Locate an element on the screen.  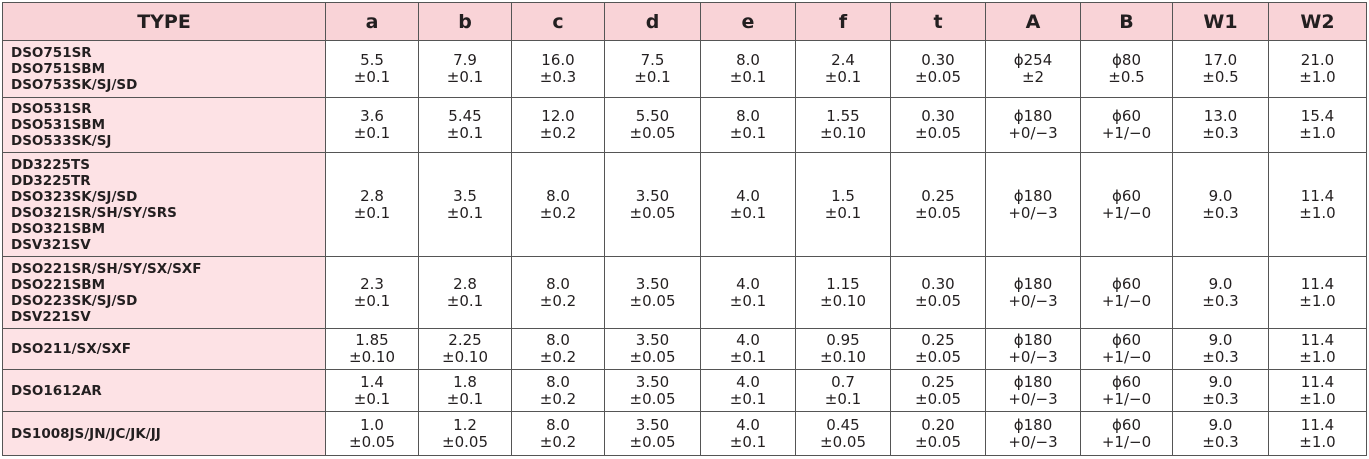
type-name: DSO211/SX/SXF is located at coordinates (71, 349).